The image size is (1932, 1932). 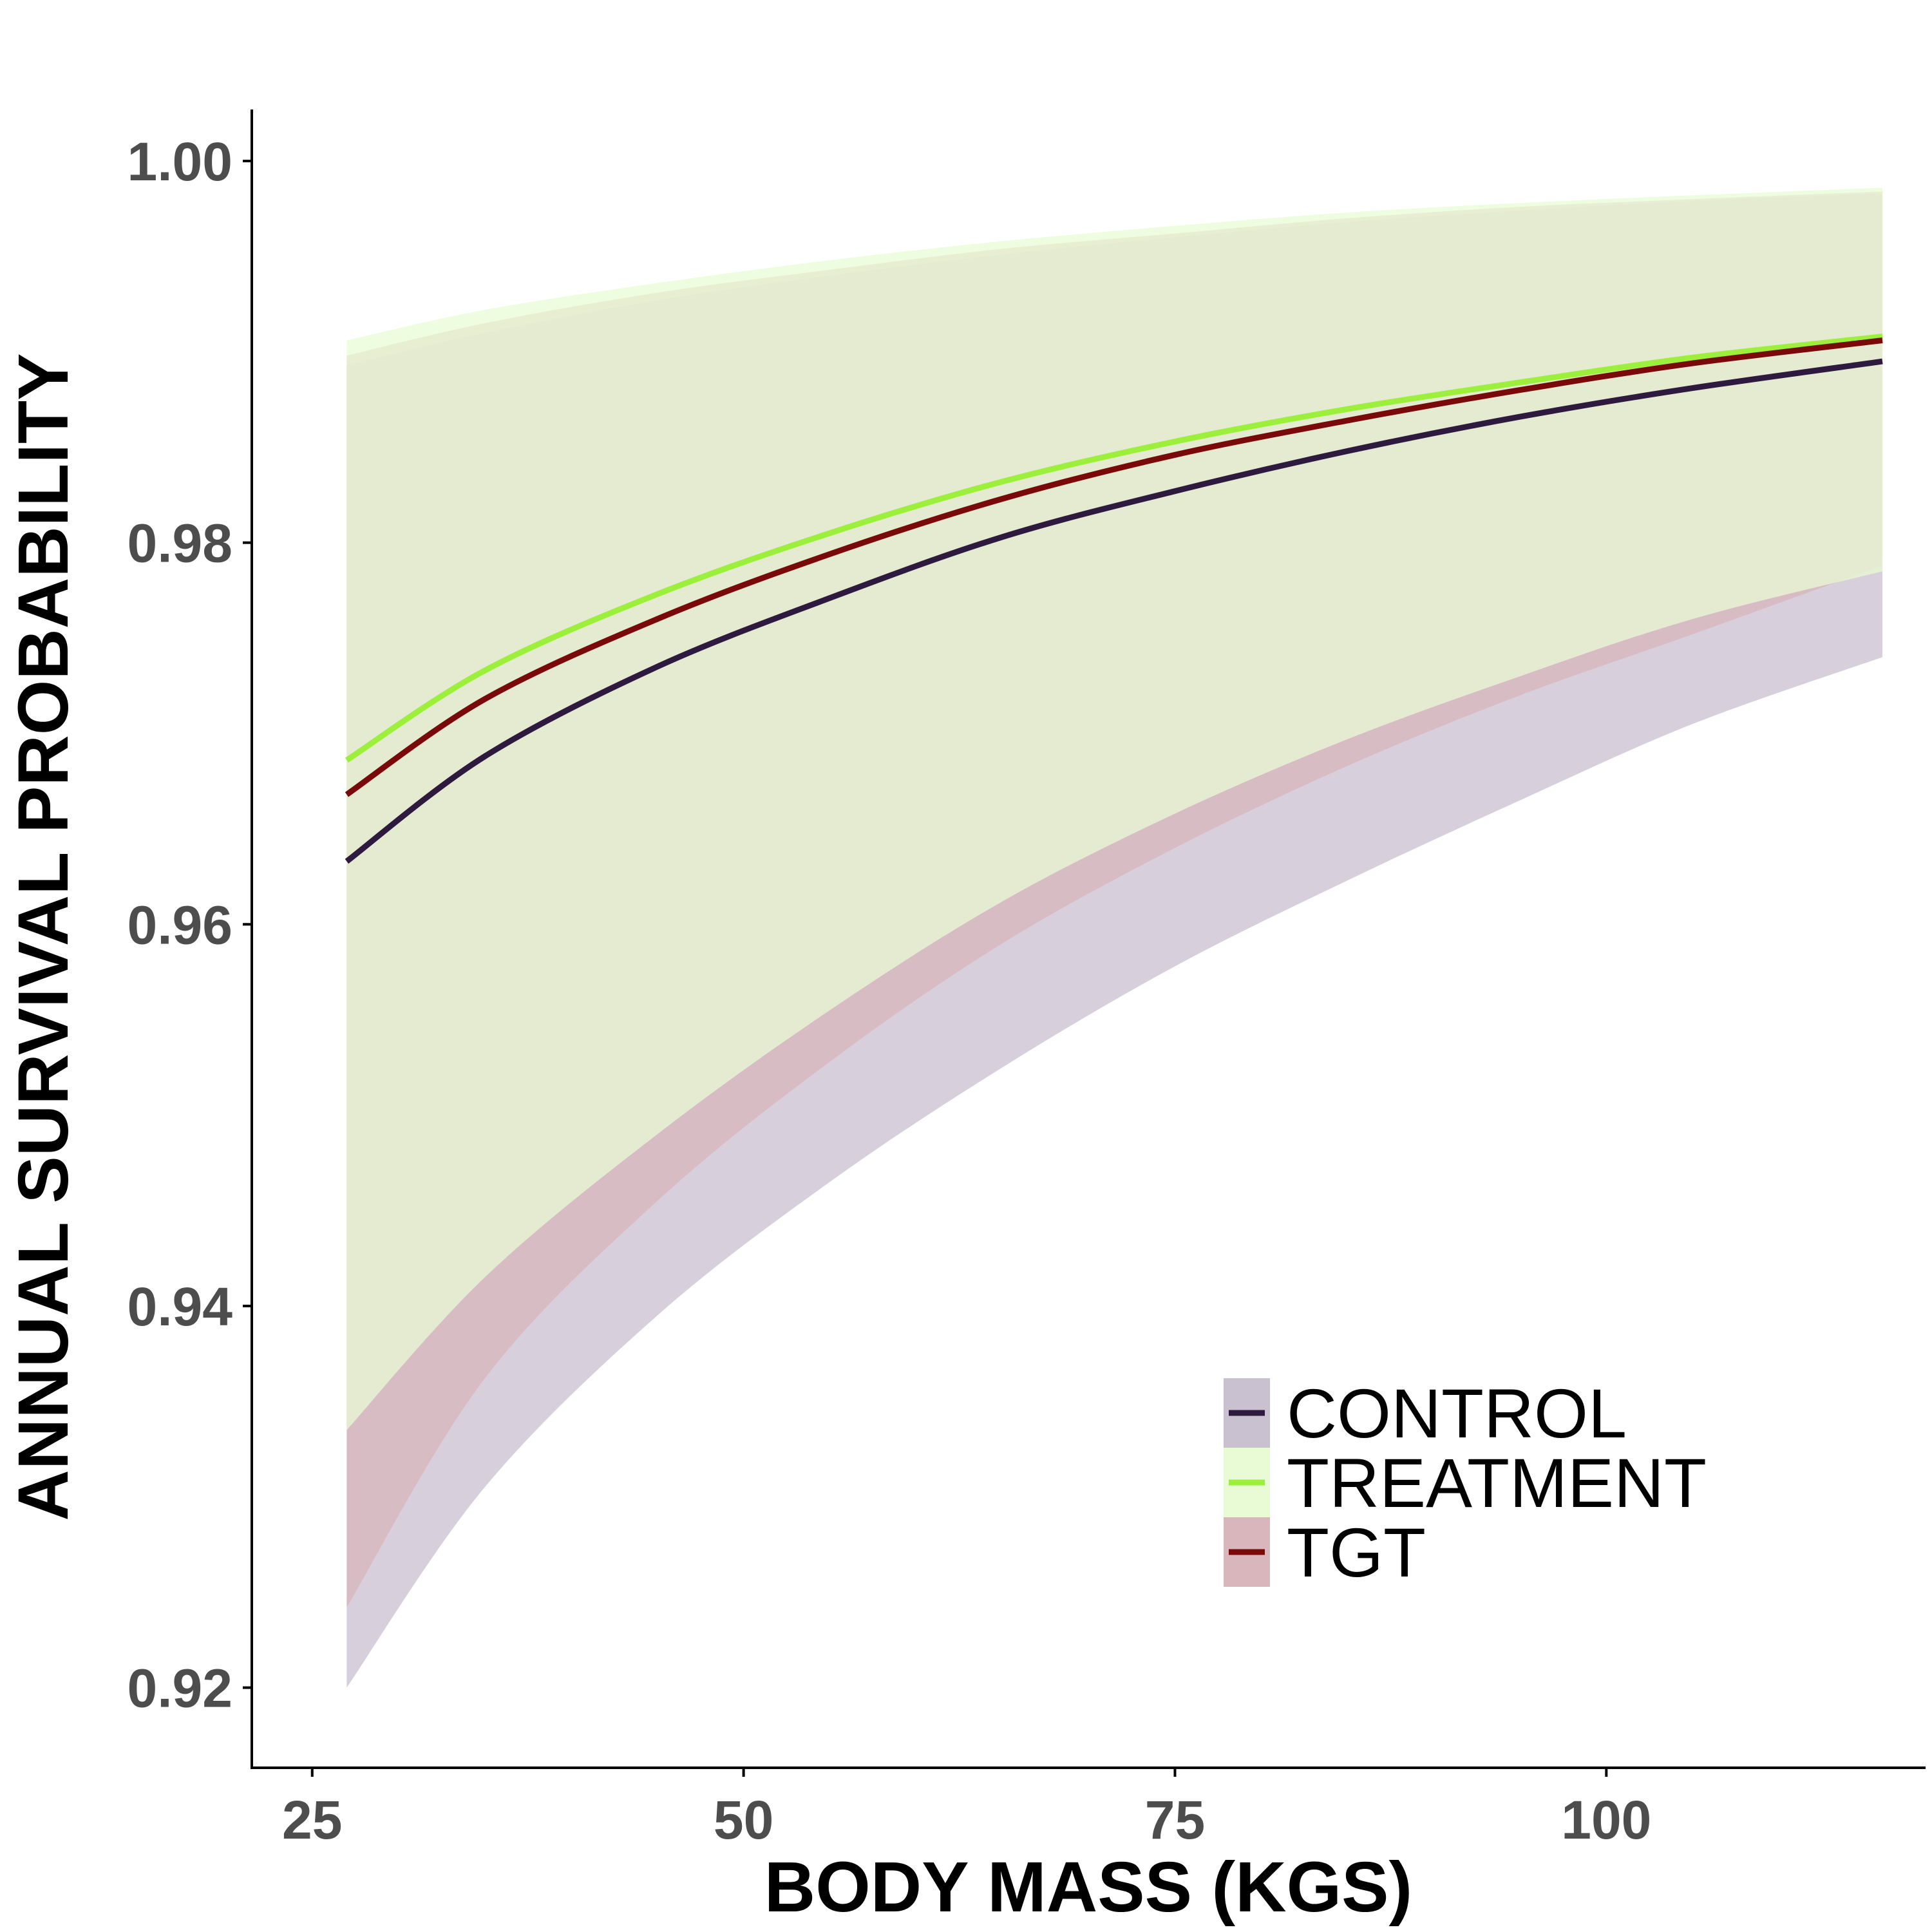 What do you see at coordinates (44, 937) in the screenshot?
I see `y-axis-title: ANNUAL SURVIVAL PROBABILITY` at bounding box center [44, 937].